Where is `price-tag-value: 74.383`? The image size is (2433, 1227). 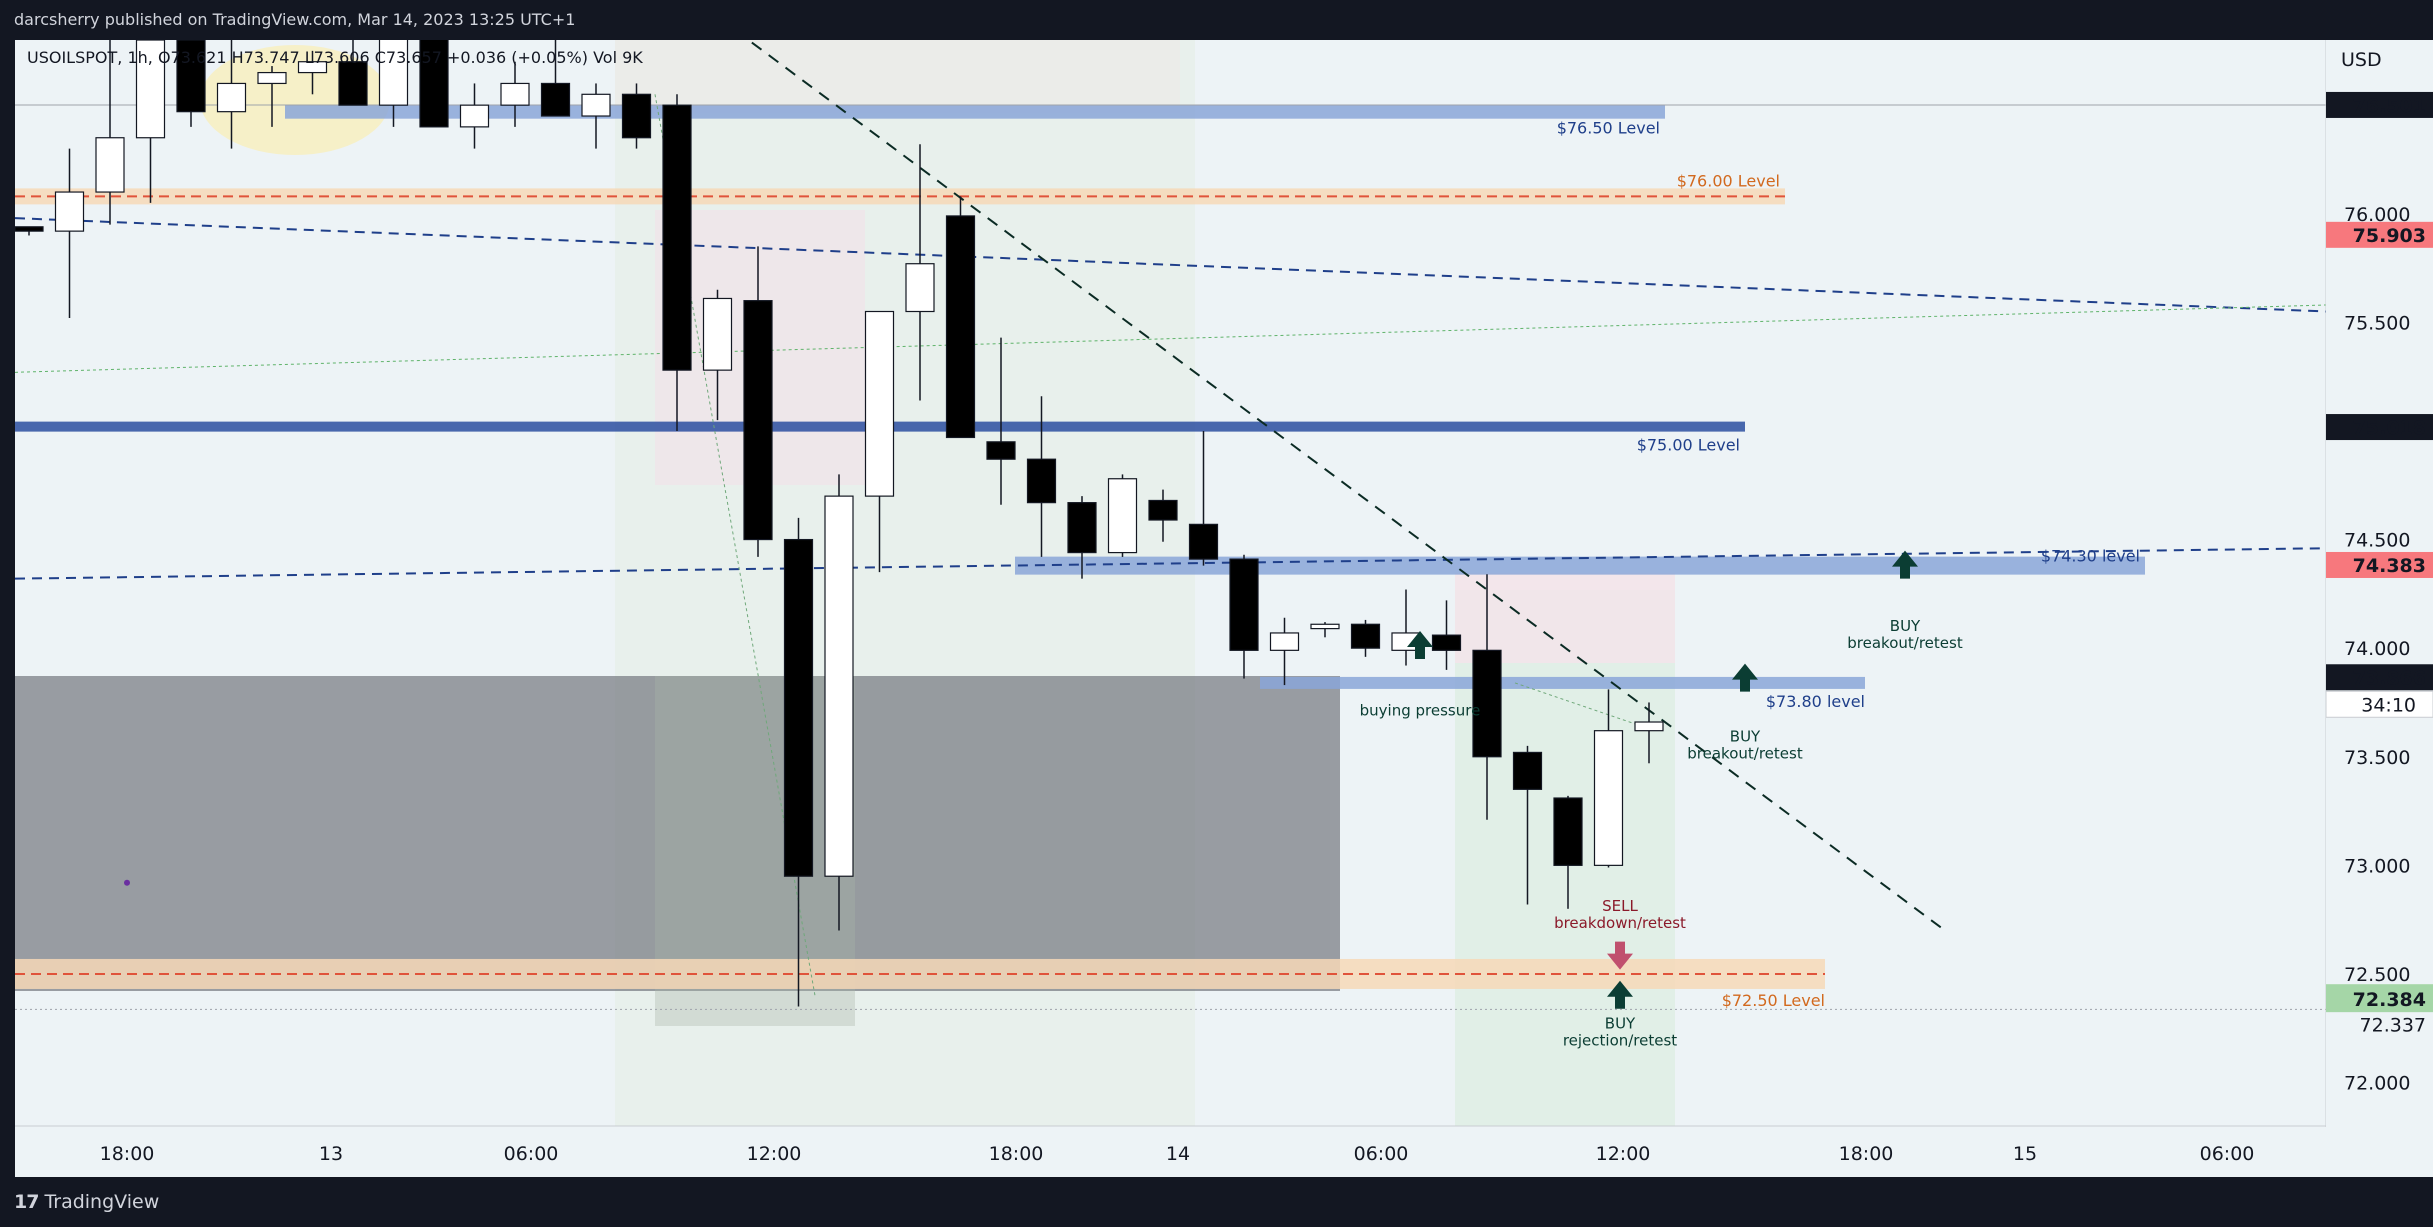 price-tag-value: 74.383 is located at coordinates (2389, 566).